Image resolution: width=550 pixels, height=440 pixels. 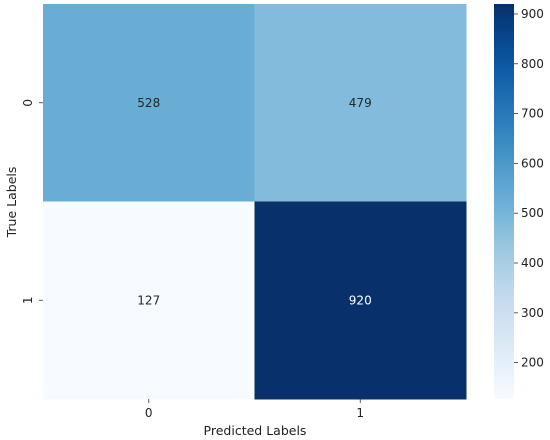 What do you see at coordinates (532, 64) in the screenshot?
I see `colorbar-tick-label: 800` at bounding box center [532, 64].